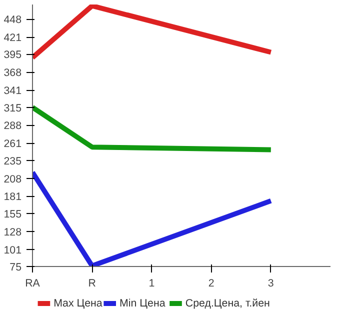  What do you see at coordinates (13, 73) in the screenshot?
I see `y-tick-label: 368` at bounding box center [13, 73].